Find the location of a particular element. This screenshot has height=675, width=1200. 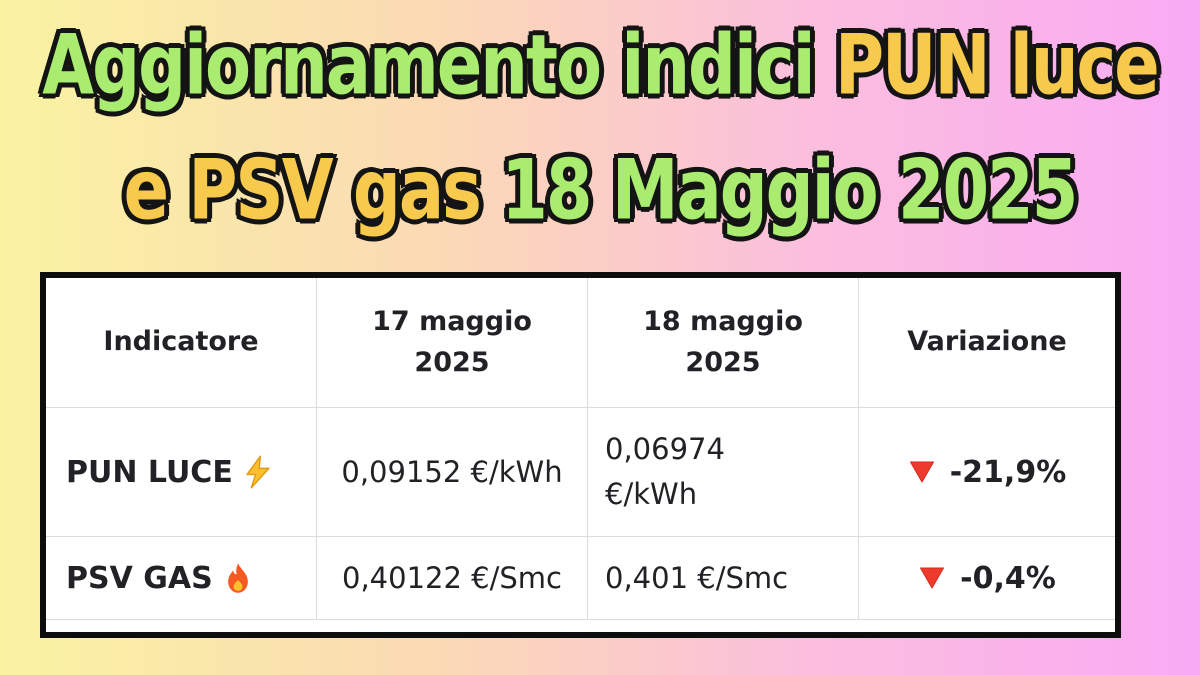

title-segment-green: 18 Maggio 2025 is located at coordinates (789, 190).